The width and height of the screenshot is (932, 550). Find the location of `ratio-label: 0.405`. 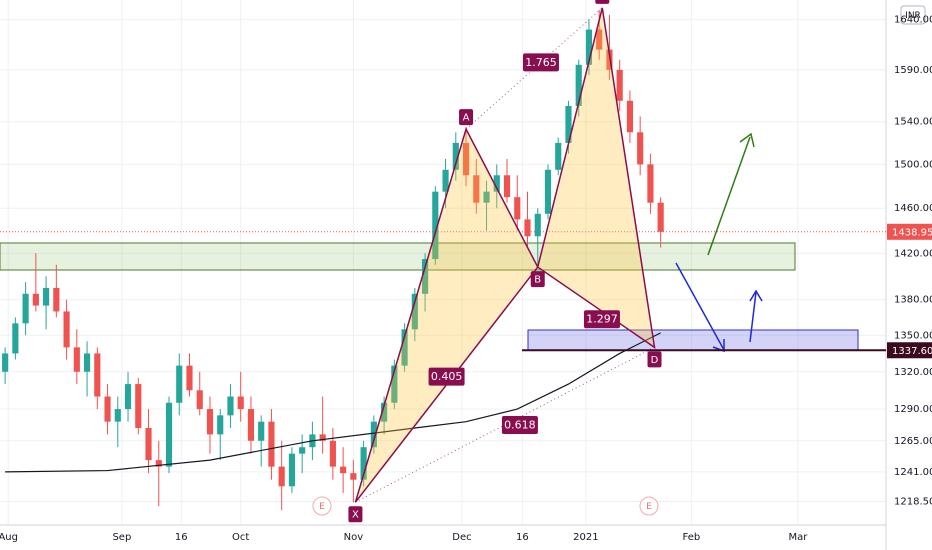

ratio-label: 0.405 is located at coordinates (447, 376).